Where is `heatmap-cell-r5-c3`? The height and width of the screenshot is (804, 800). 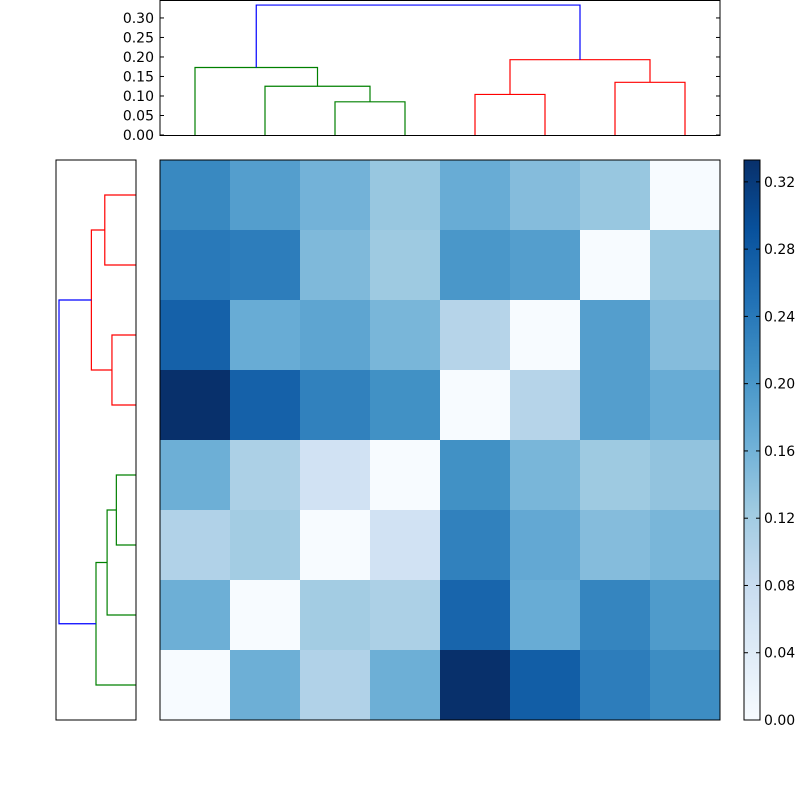
heatmap-cell-r5-c3 is located at coordinates (405, 545).